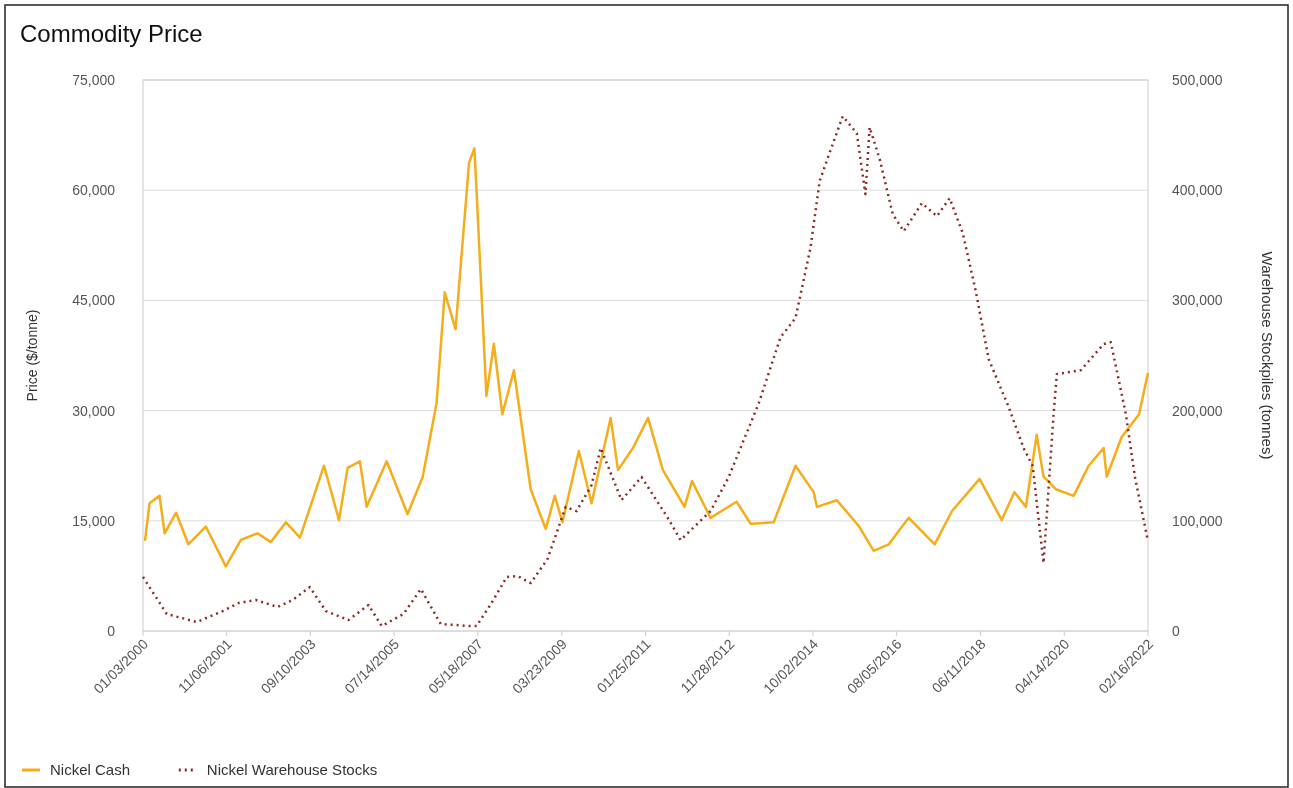  I want to click on y2-tick-label: 0, so click(1176, 631).